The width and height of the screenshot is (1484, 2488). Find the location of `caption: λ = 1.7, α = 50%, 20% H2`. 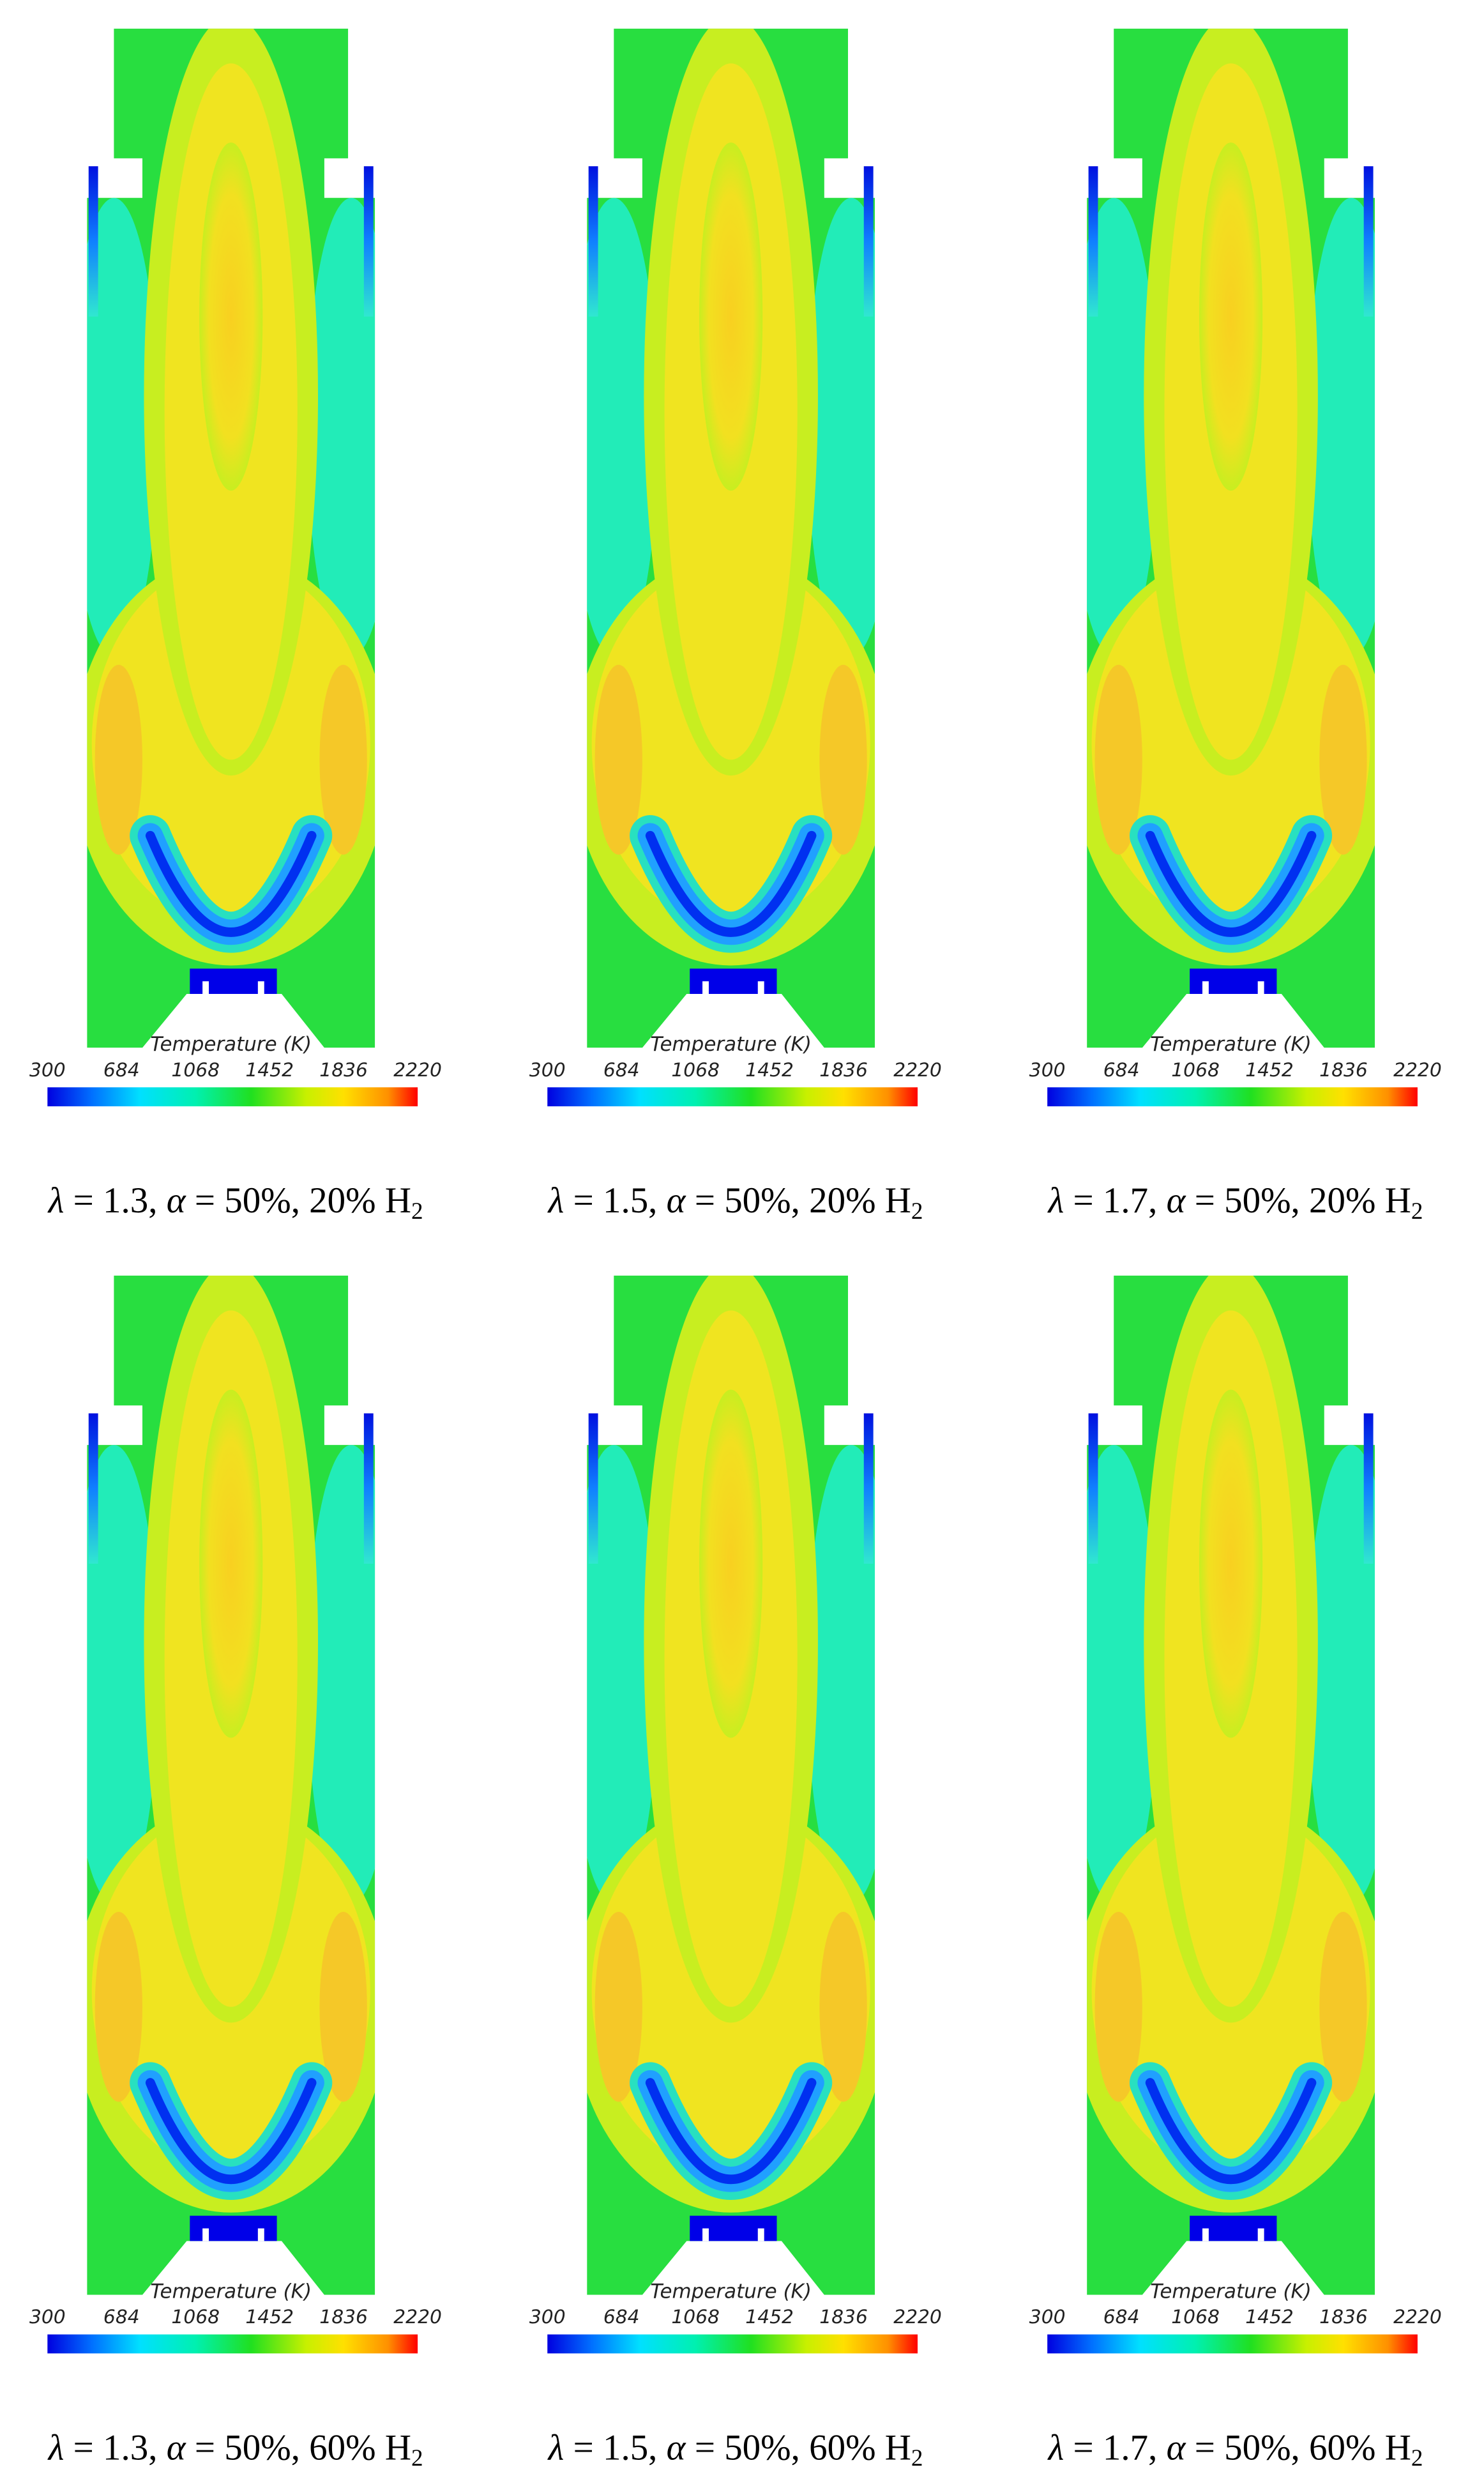

caption: λ = 1.7, α = 50%, 20% H2 is located at coordinates (1235, 1203).